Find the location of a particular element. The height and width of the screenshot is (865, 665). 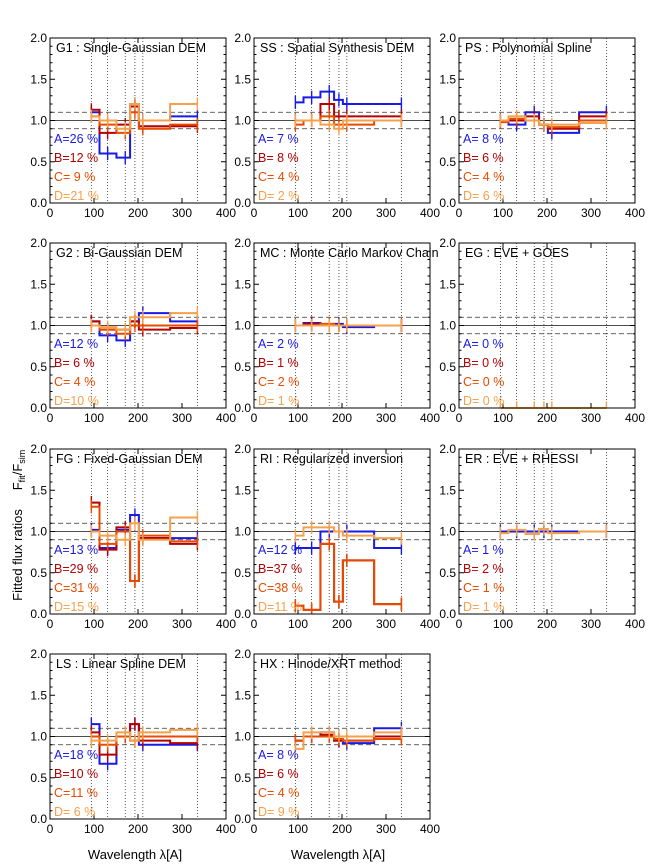

panel-title: ER : EVE + RHESSI is located at coordinates (522, 459).